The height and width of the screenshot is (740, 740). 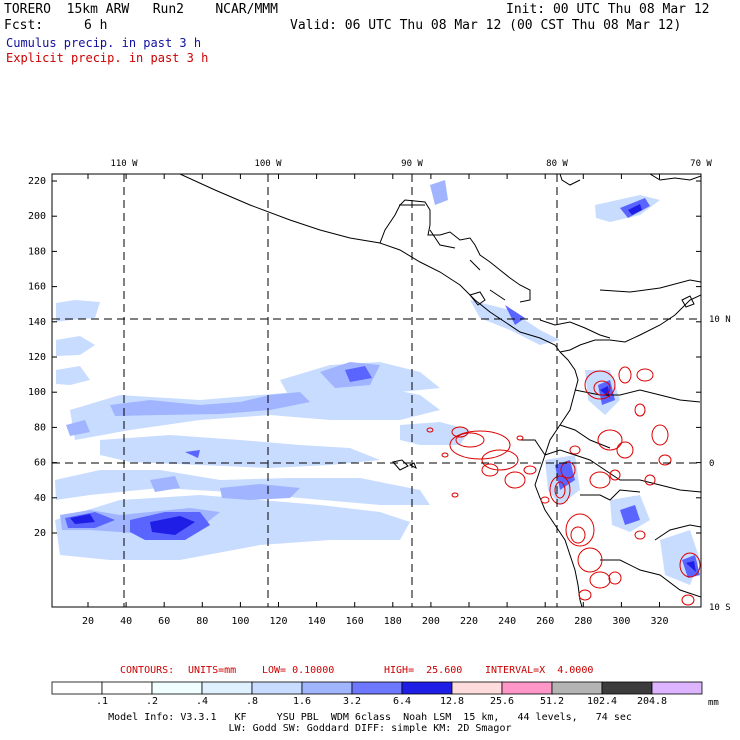 I want to click on cumulus-legend-label: Cumulus precip. in past 3 h, so click(x=104, y=43).